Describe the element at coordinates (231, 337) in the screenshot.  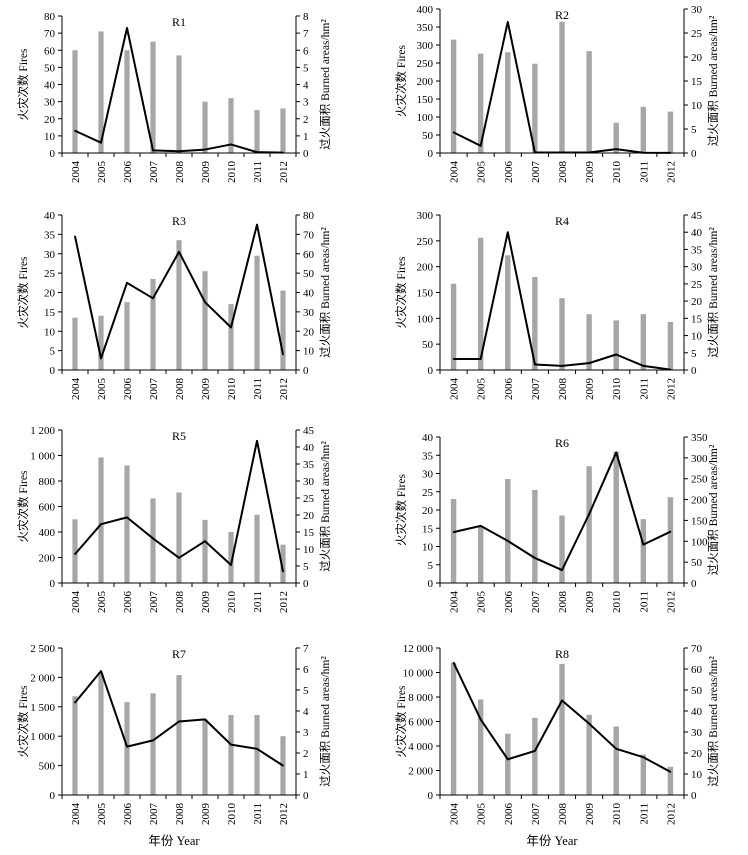
I see `chart-3-bar-2010` at that location.